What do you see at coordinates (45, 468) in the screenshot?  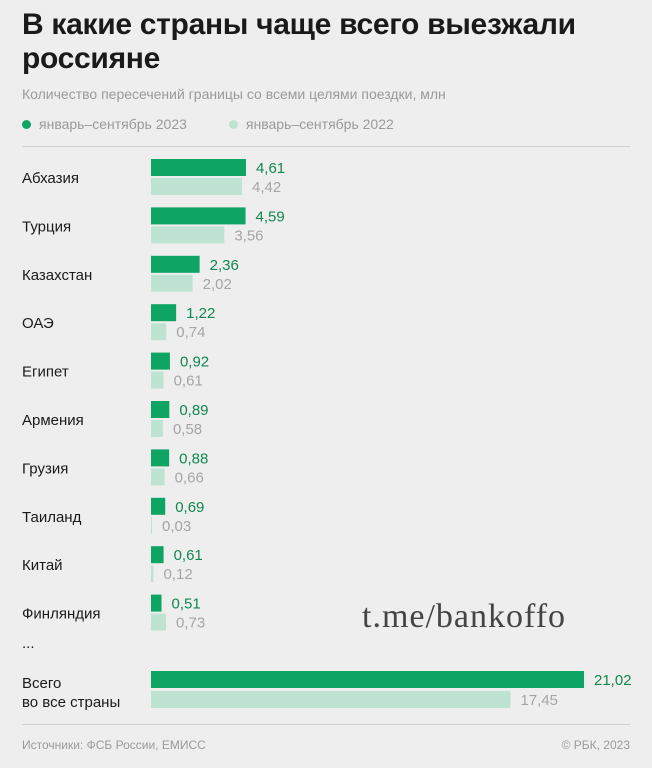 I see `category-label: Грузия` at bounding box center [45, 468].